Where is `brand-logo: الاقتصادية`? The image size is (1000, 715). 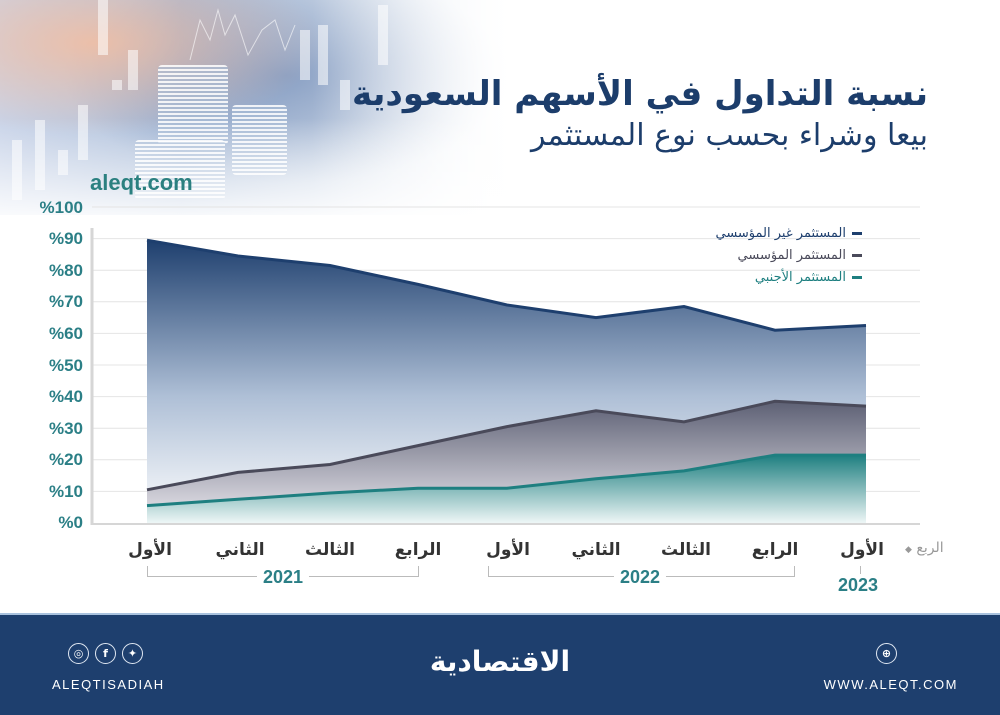
brand-logo: الاقتصادية is located at coordinates (500, 661).